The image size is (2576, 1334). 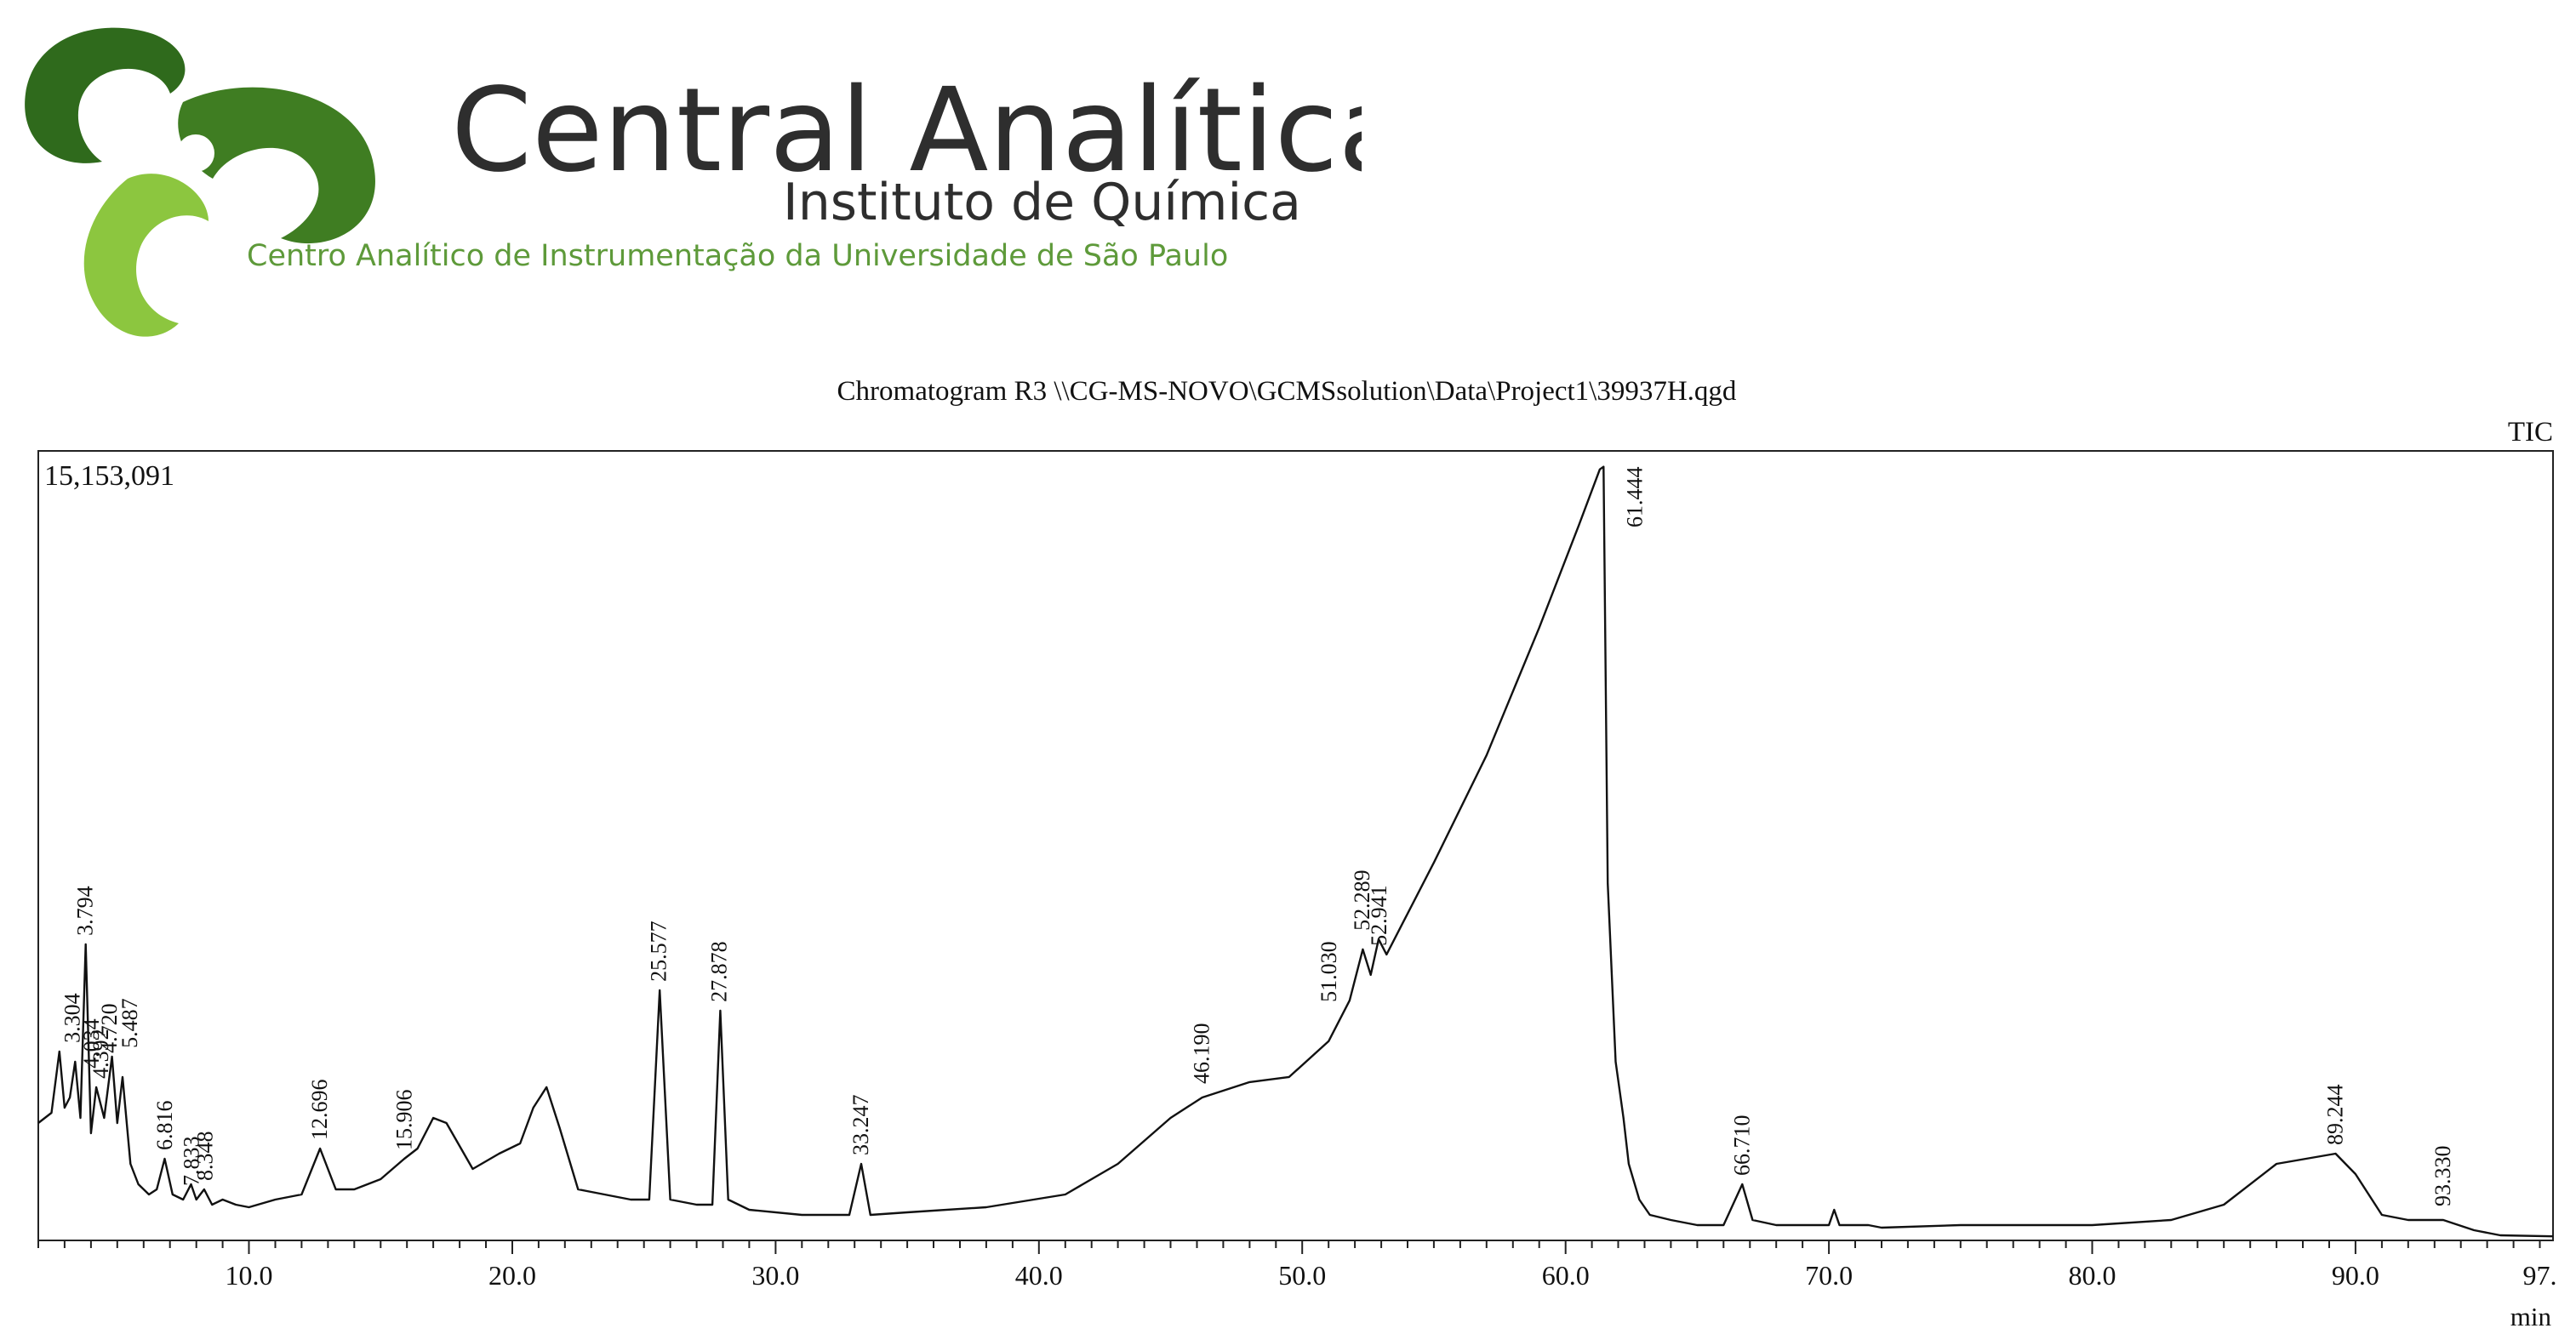 I want to click on peak-label: 25.577, so click(x=659, y=952).